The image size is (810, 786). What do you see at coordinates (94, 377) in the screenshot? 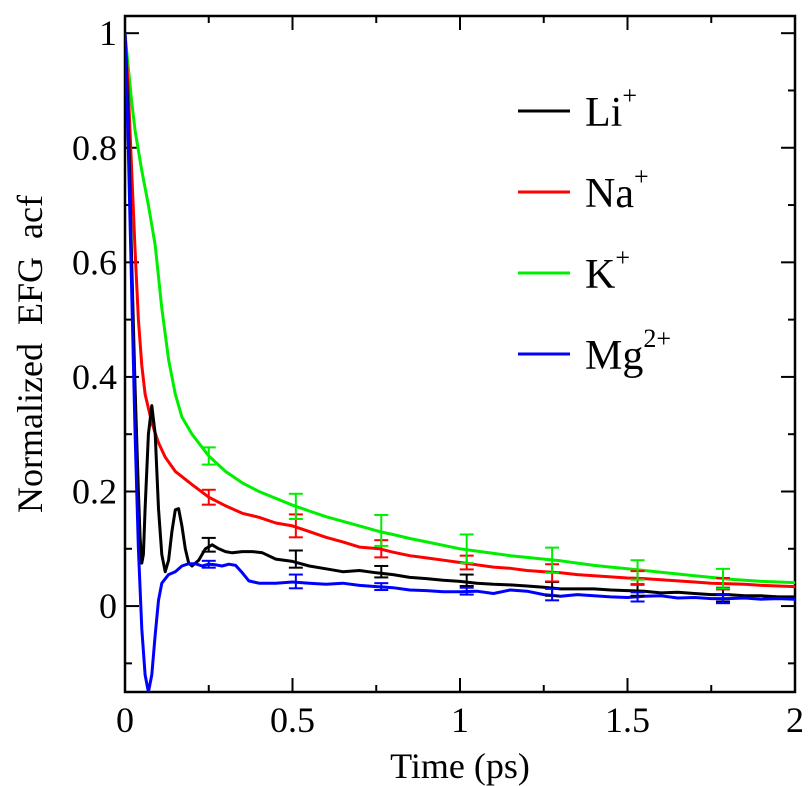
I see `y-tick-label: 0.4` at bounding box center [94, 377].